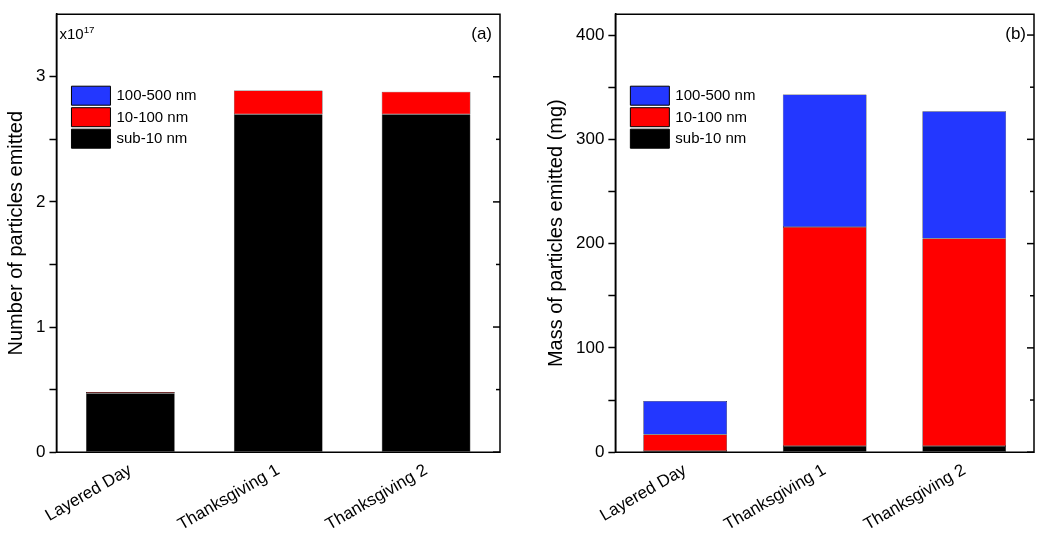  I want to click on y-tick-label: 100, so click(590, 347).